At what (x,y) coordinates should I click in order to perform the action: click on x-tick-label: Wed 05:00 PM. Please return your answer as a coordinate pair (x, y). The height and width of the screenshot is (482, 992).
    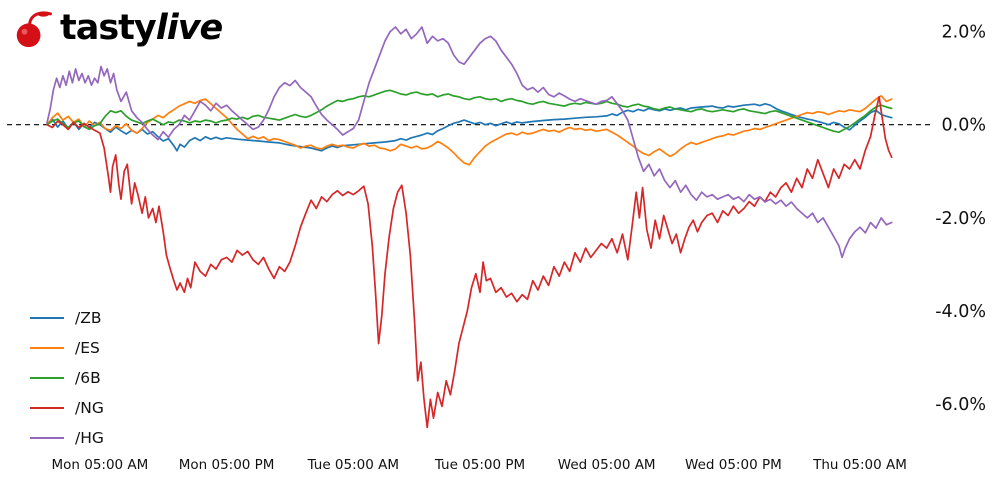
    Looking at the image, I should click on (733, 465).